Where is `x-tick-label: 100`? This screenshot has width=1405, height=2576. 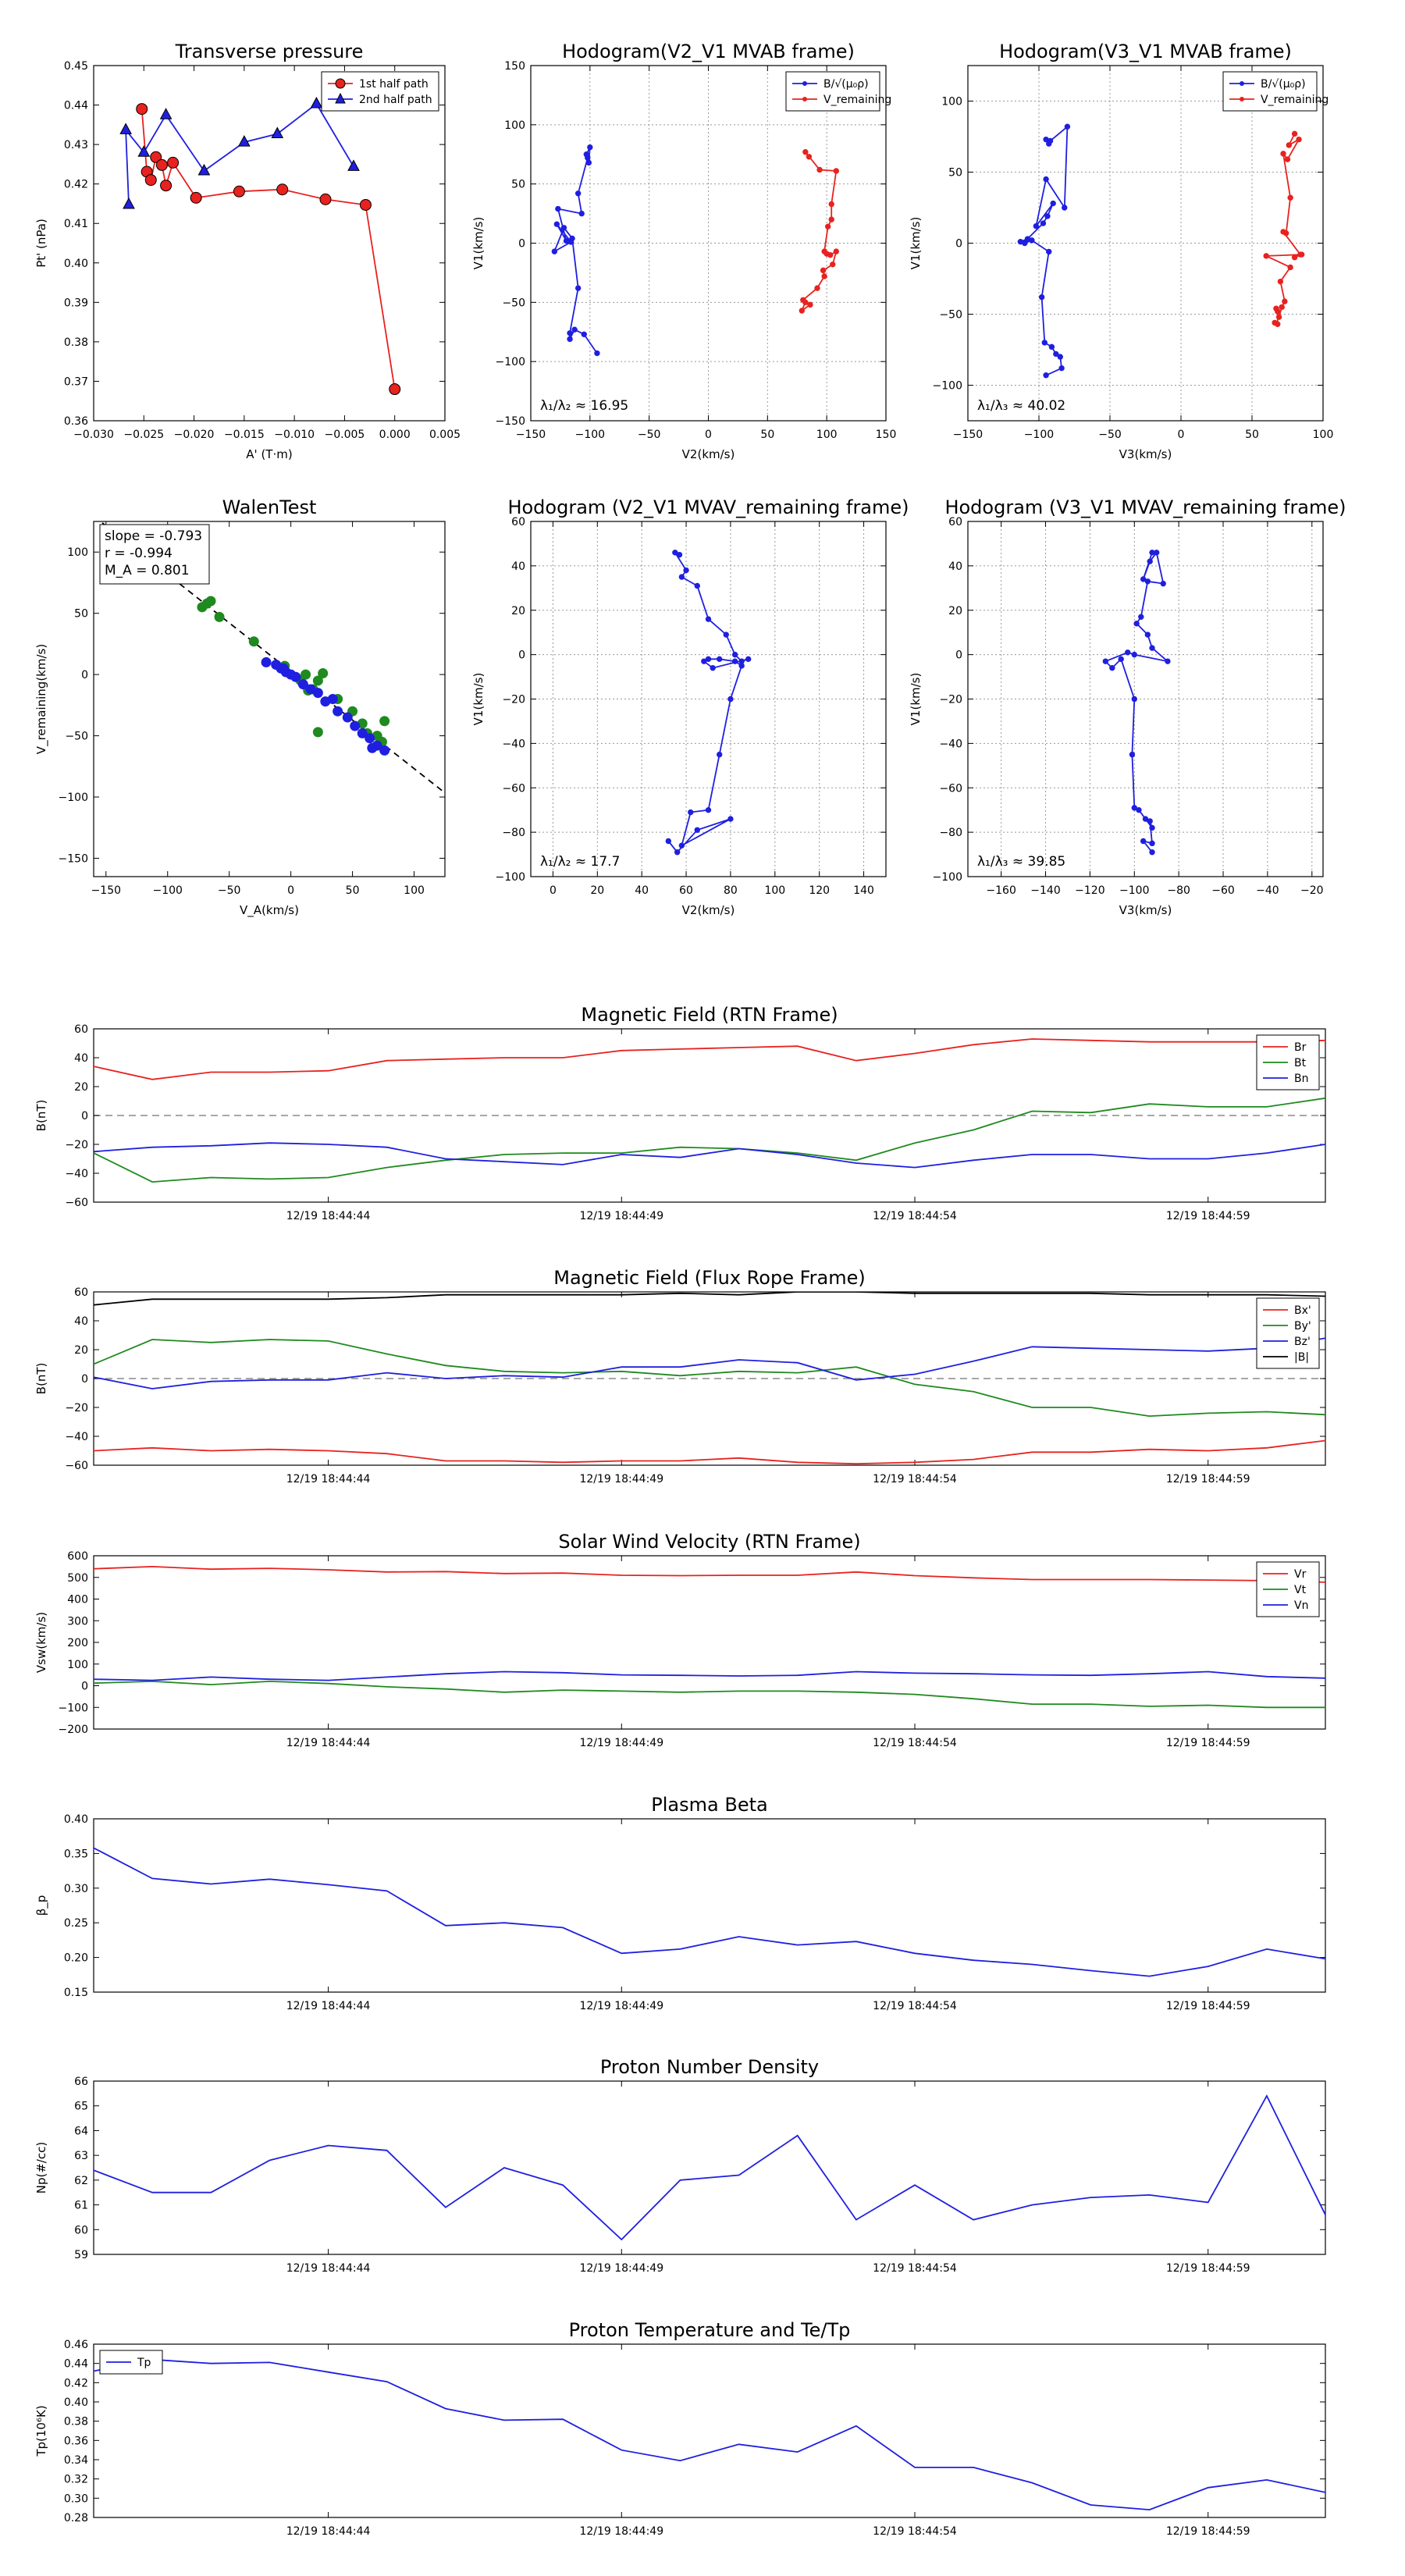
x-tick-label: 100 is located at coordinates (1323, 435).